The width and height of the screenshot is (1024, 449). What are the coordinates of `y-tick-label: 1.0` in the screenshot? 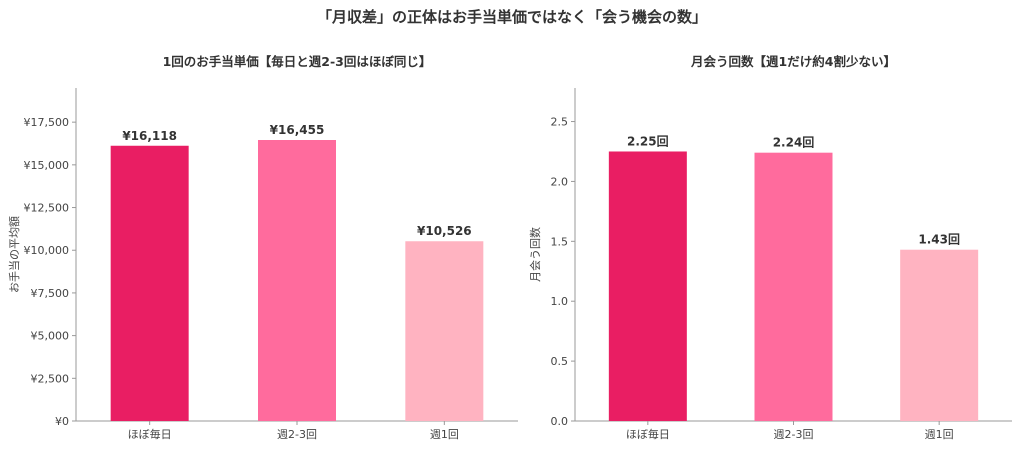 It's located at (560, 301).